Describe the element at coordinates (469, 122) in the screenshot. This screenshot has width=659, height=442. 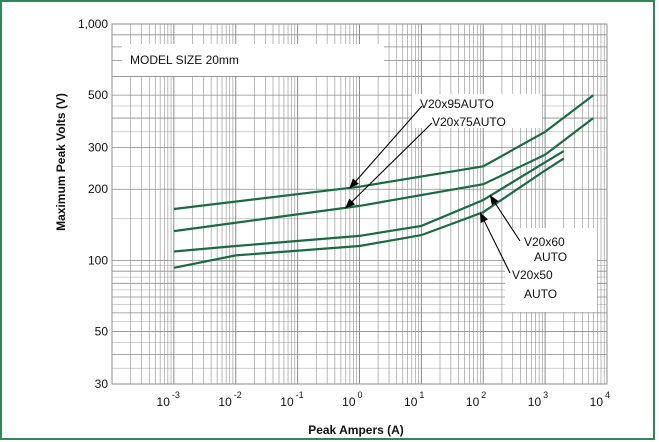
I see `series-annotation-label: V20x75AUTO` at that location.